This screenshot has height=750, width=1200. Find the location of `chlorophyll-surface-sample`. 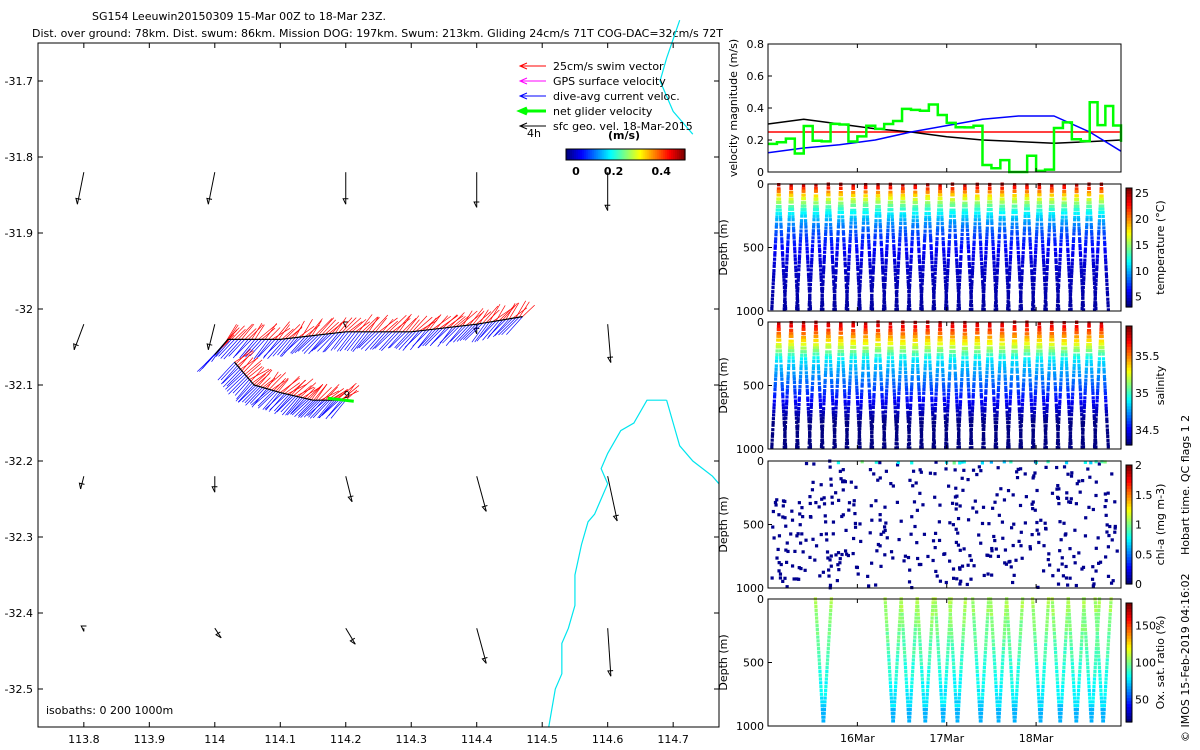

chlorophyll-surface-sample is located at coordinates (862, 462).